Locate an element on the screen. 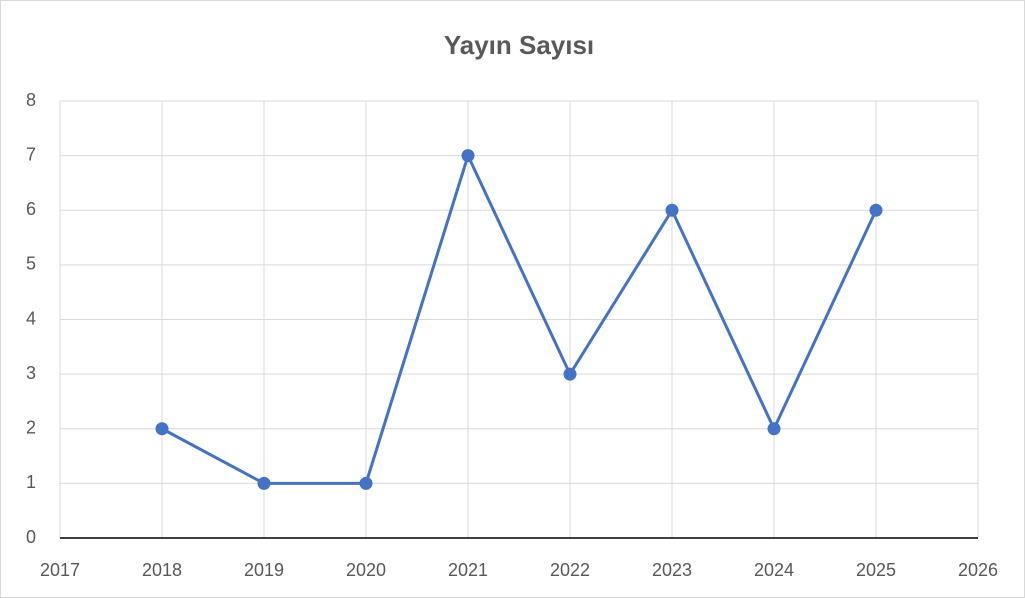 Image resolution: width=1025 pixels, height=598 pixels. y-tick-label: 6 is located at coordinates (31, 209).